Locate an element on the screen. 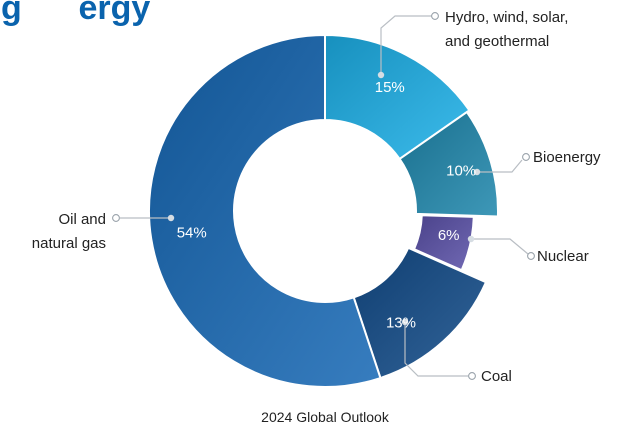 The height and width of the screenshot is (432, 630). slice-bioenergy is located at coordinates (448, 164).